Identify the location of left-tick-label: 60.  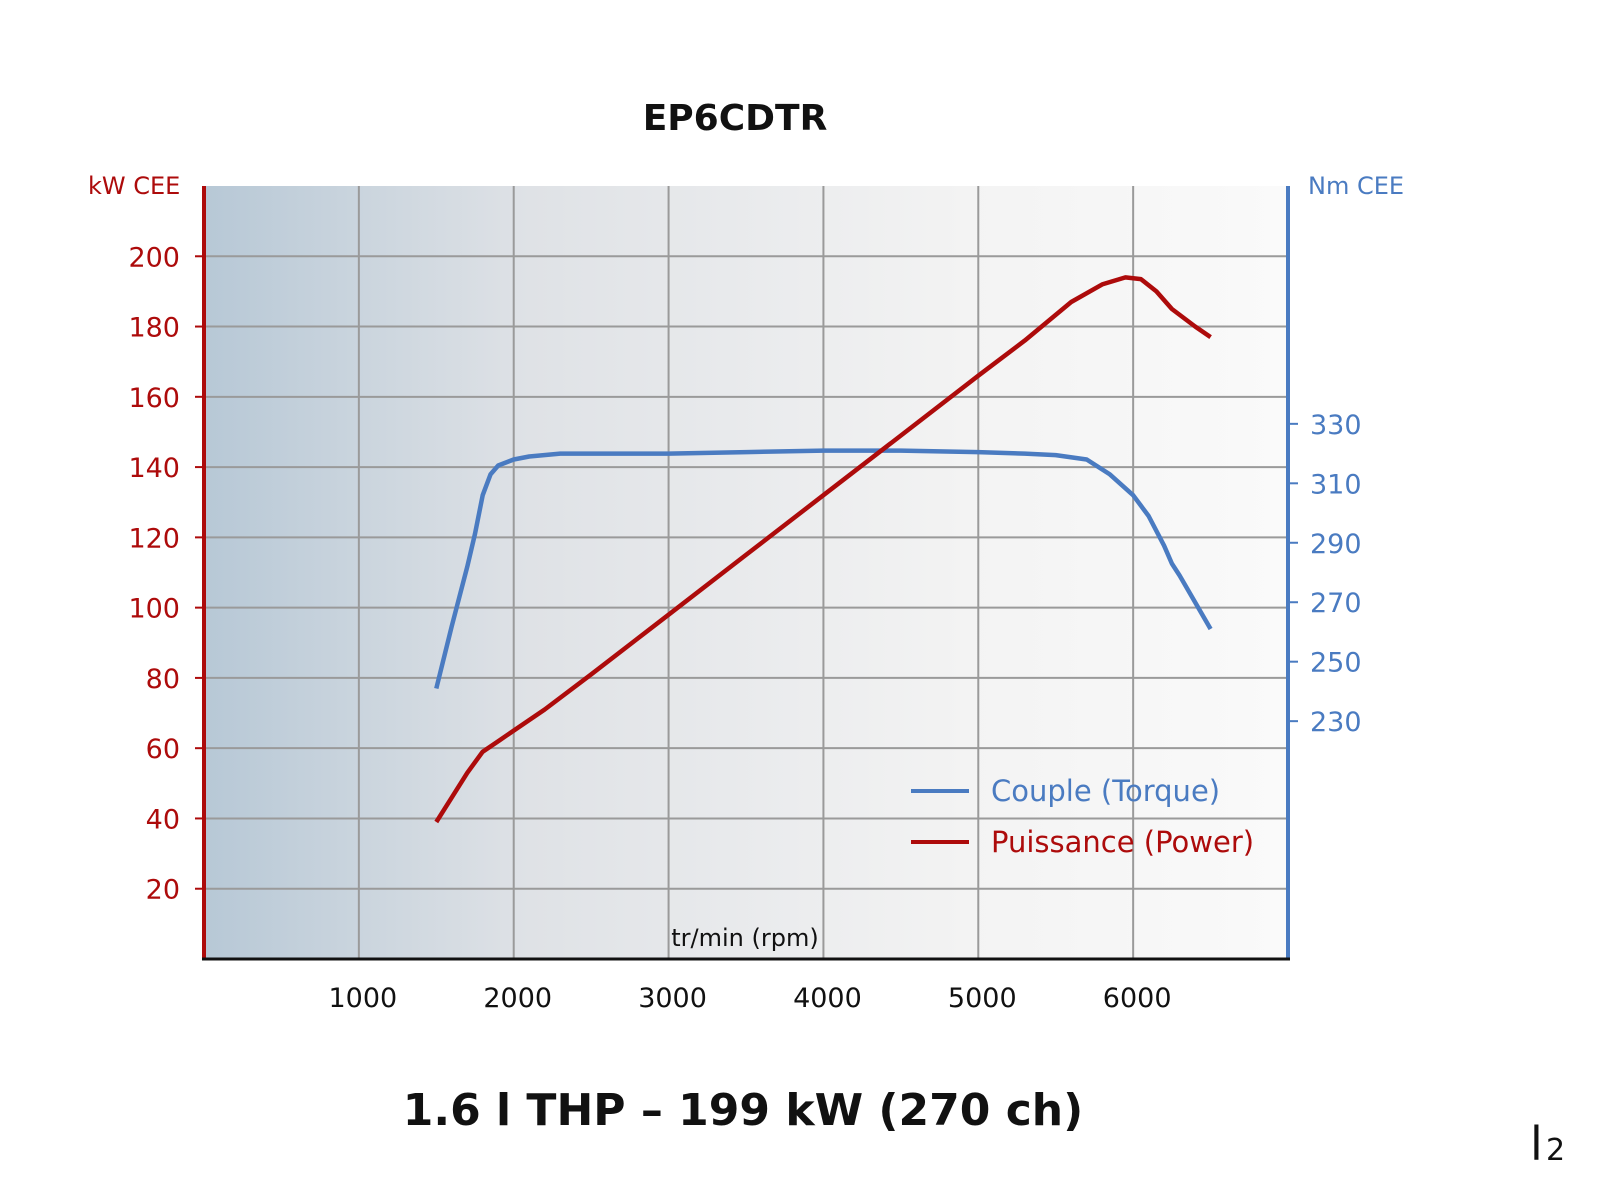
(163, 749).